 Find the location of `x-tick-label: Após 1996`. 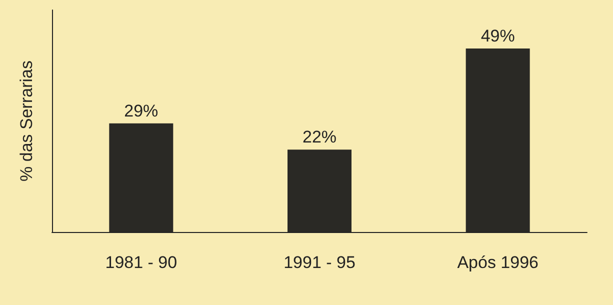

x-tick-label: Após 1996 is located at coordinates (497, 262).